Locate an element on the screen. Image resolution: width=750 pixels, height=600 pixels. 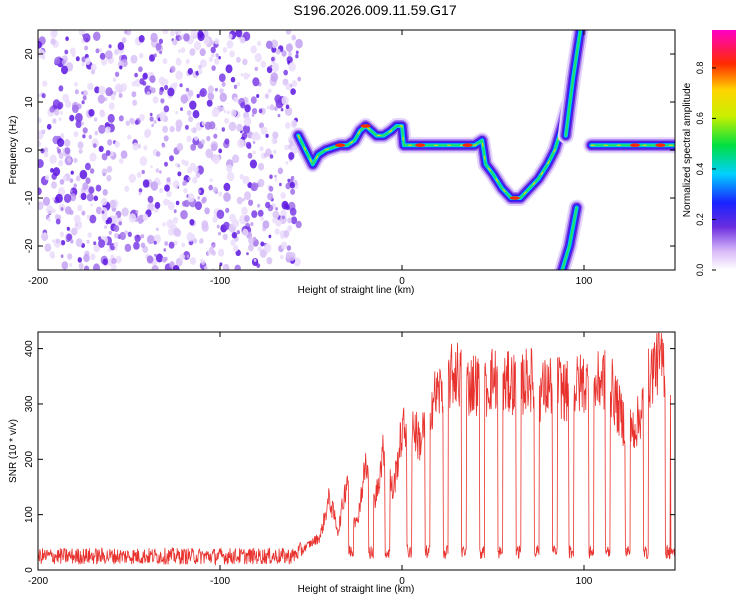
snr-y-label: SNR (10 * v/v) is located at coordinates (13, 451).